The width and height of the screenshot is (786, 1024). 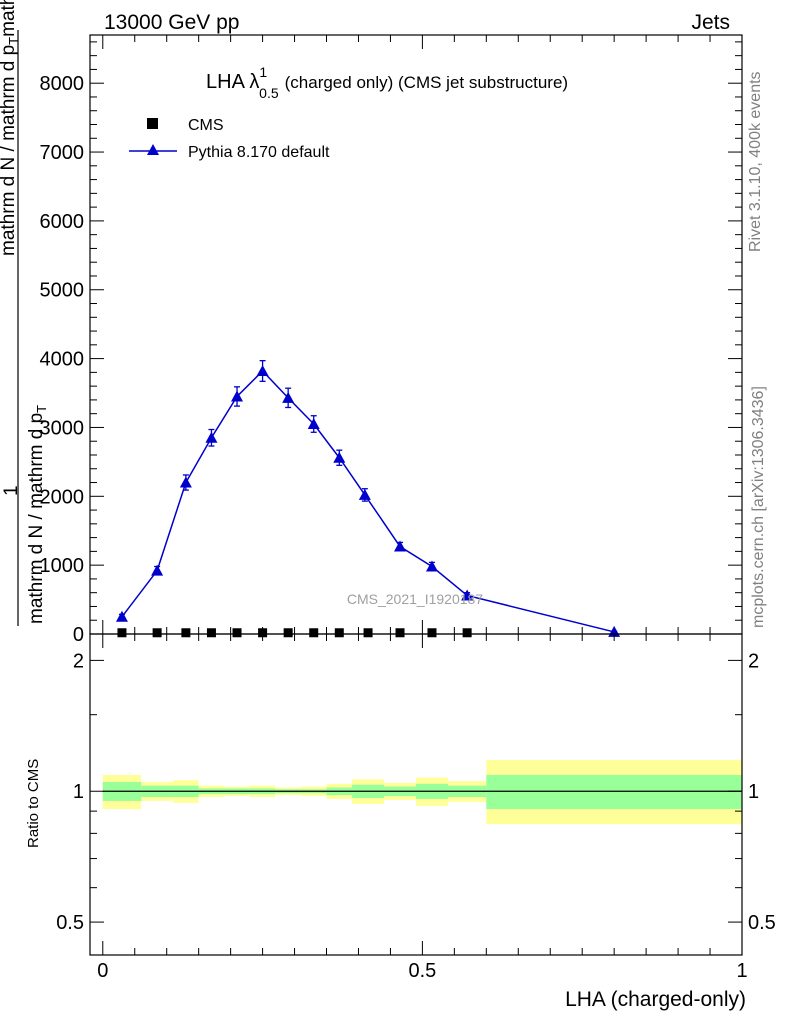 I want to click on legend-label-cms: CMS, so click(x=206, y=125).